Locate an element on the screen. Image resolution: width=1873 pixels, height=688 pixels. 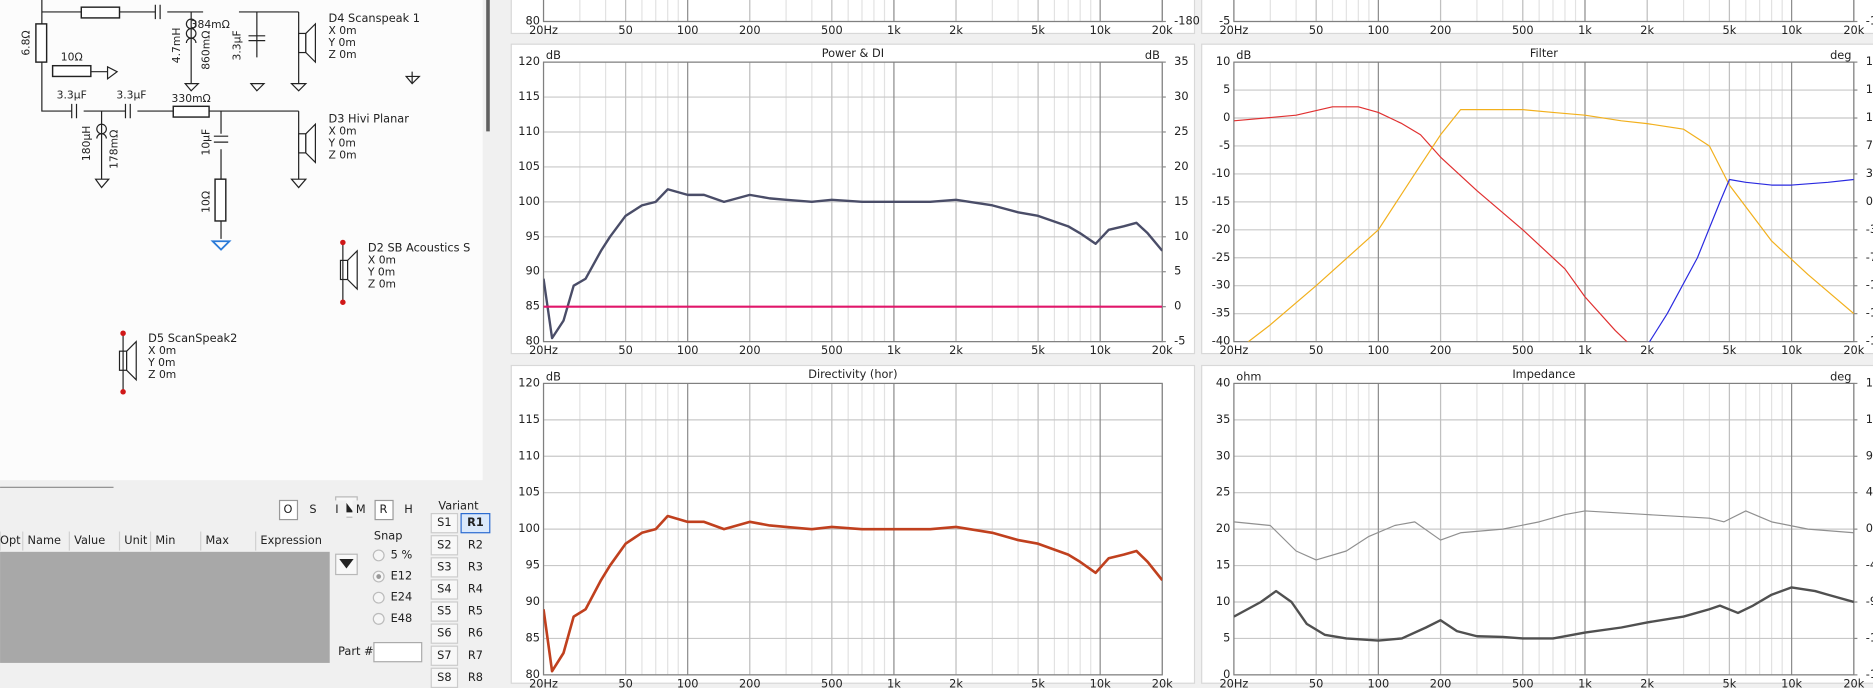
x-tick-label: 100 is located at coordinates (1379, 30).